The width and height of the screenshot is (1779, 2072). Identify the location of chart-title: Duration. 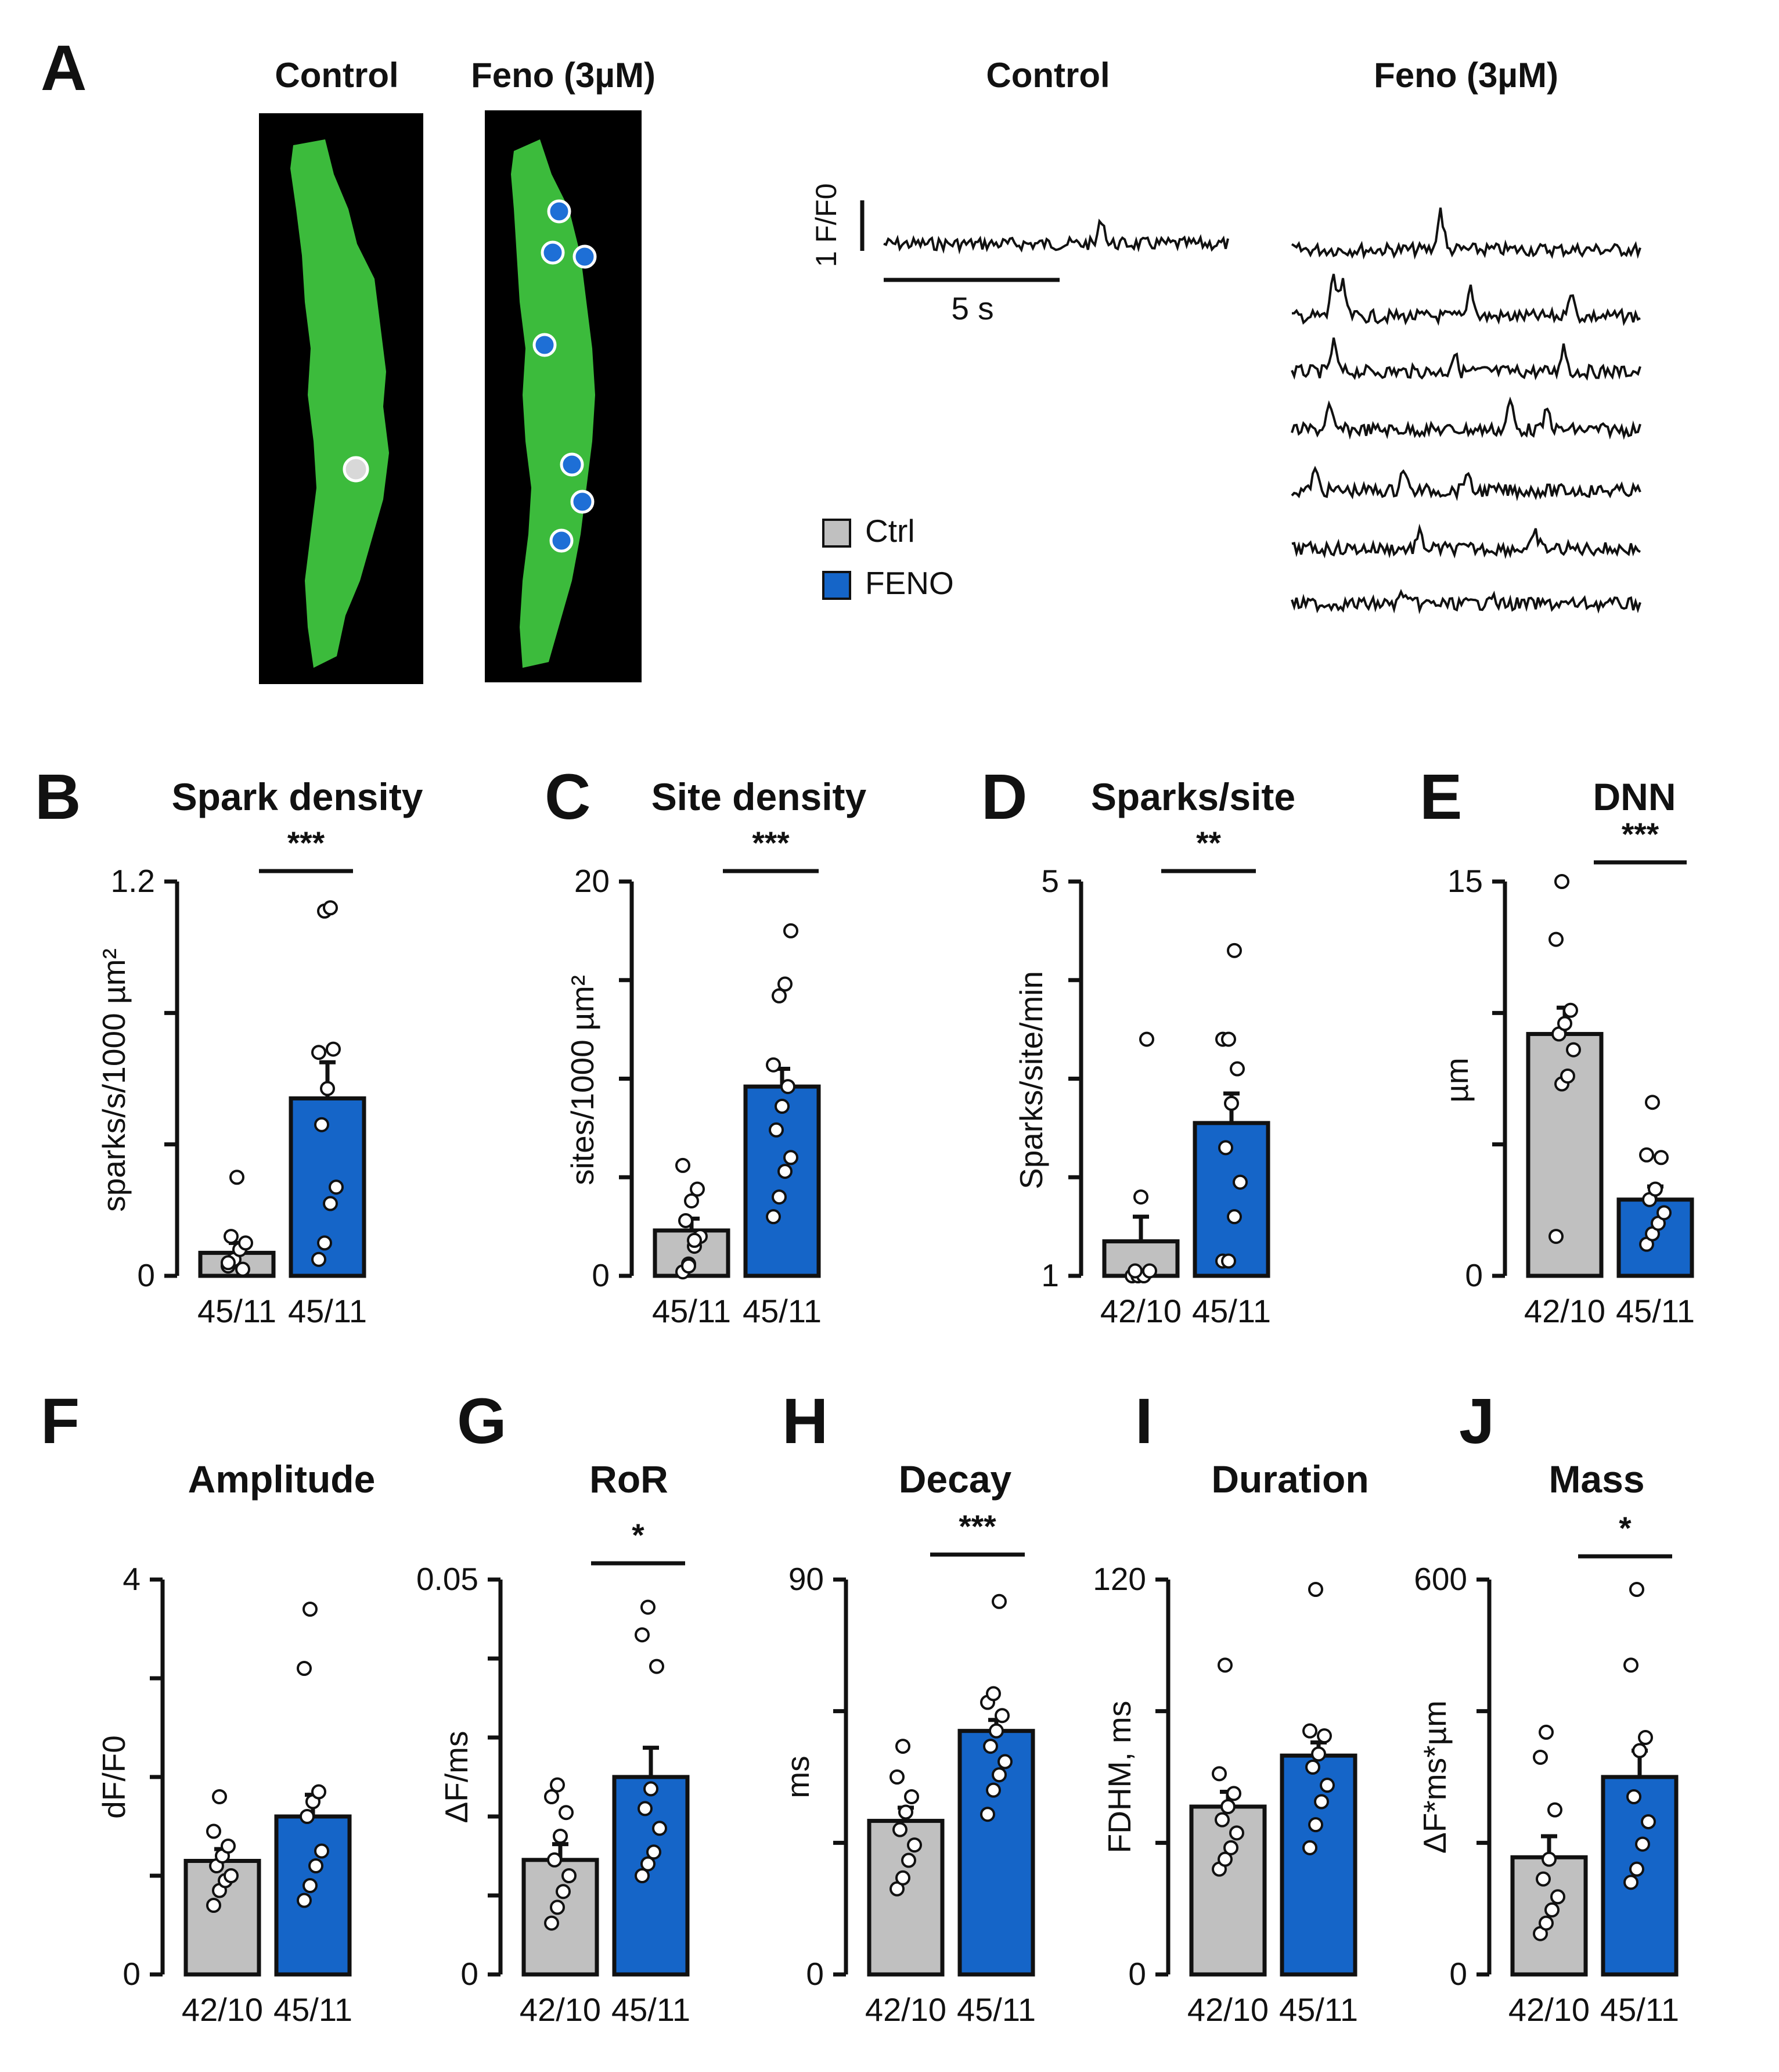
(1290, 1479).